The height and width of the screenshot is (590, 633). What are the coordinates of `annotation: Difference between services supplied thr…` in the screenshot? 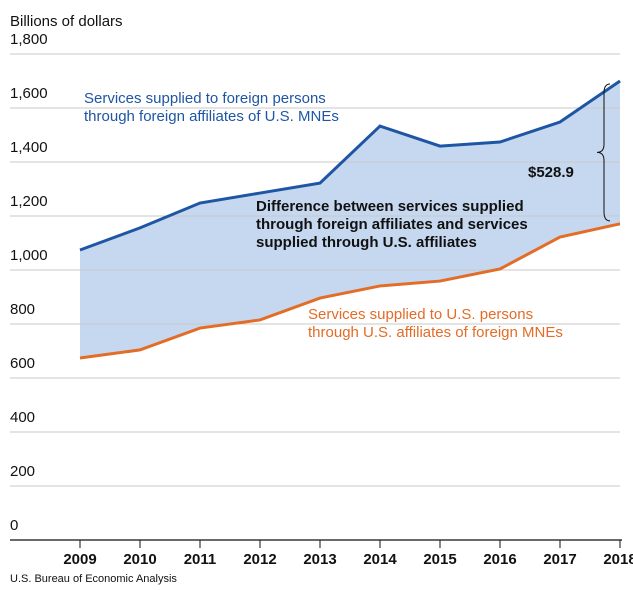 It's located at (392, 224).